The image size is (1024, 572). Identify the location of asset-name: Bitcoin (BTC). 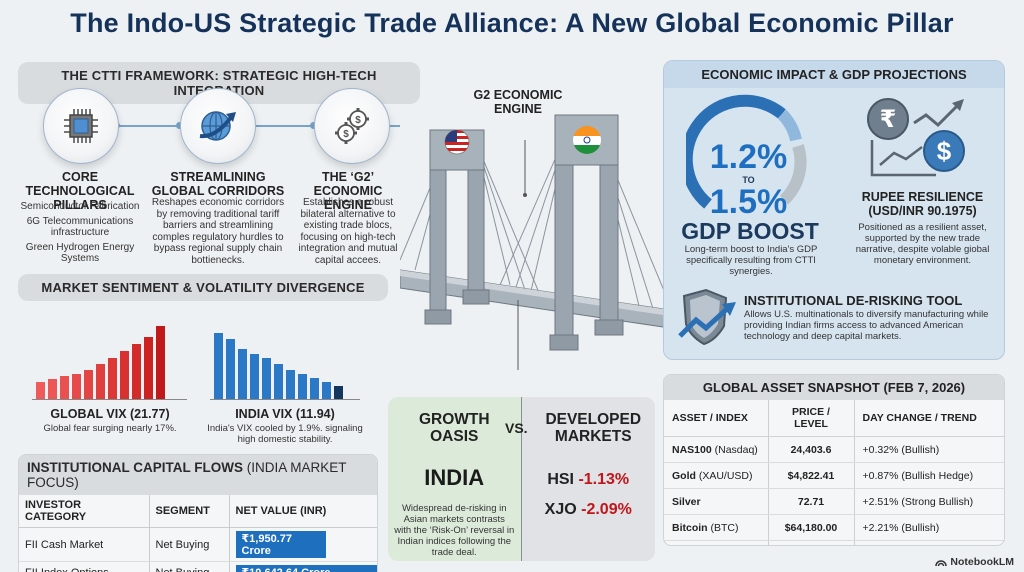
(716, 527).